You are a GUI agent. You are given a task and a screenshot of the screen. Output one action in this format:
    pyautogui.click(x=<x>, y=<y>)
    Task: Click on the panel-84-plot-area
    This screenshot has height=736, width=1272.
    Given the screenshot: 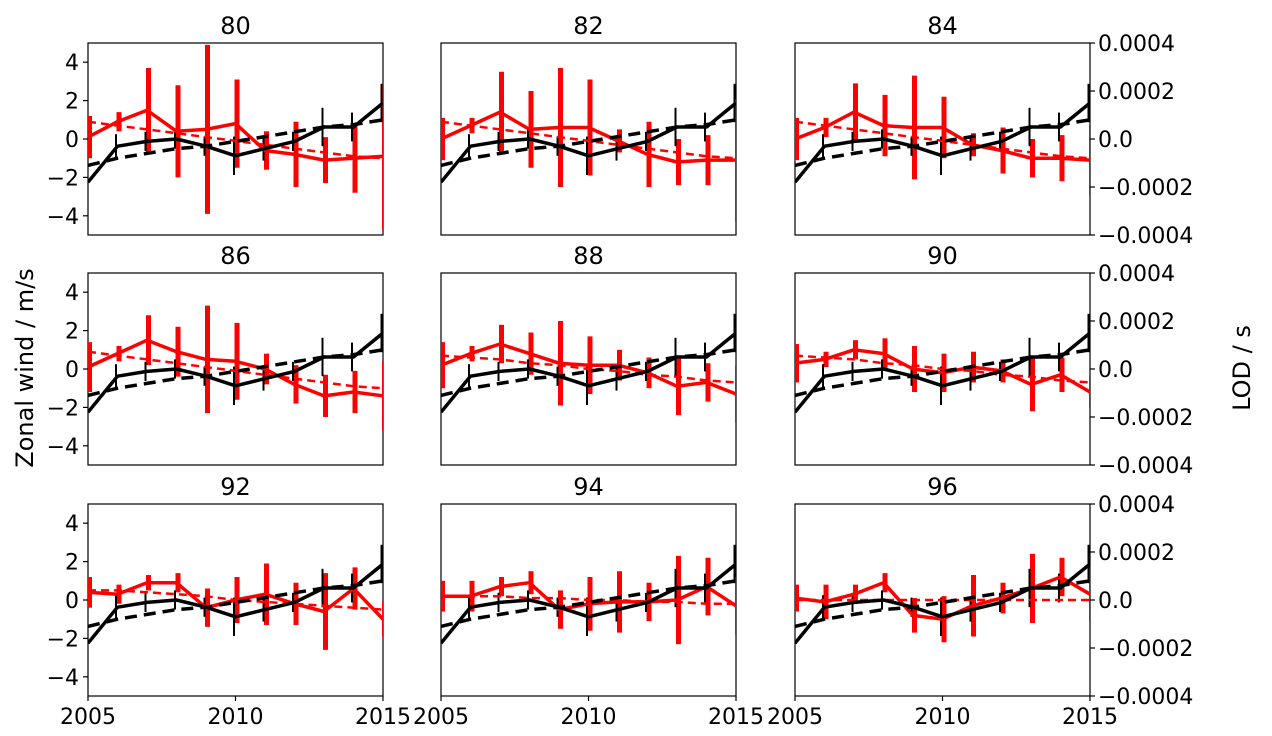 What is the action you would take?
    pyautogui.click(x=942, y=135)
    